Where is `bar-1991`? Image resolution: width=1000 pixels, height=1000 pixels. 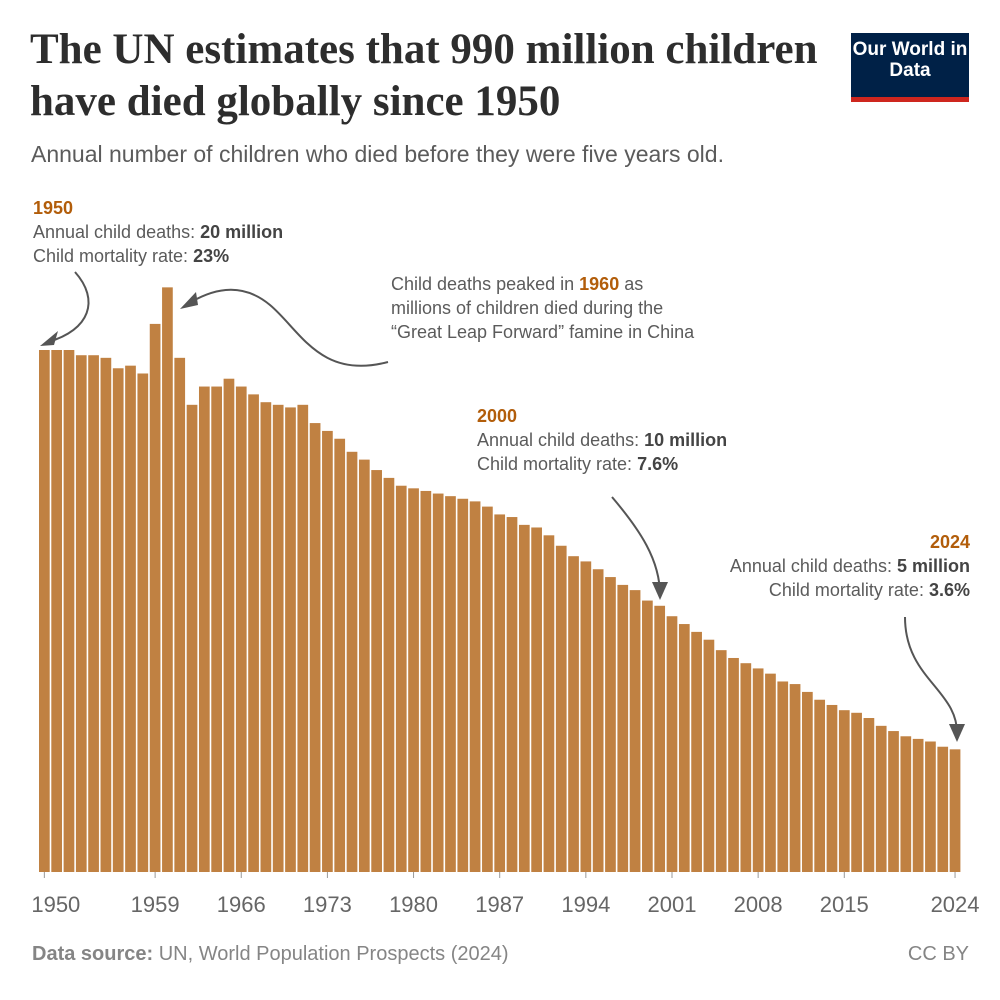 bar-1991 is located at coordinates (549, 703).